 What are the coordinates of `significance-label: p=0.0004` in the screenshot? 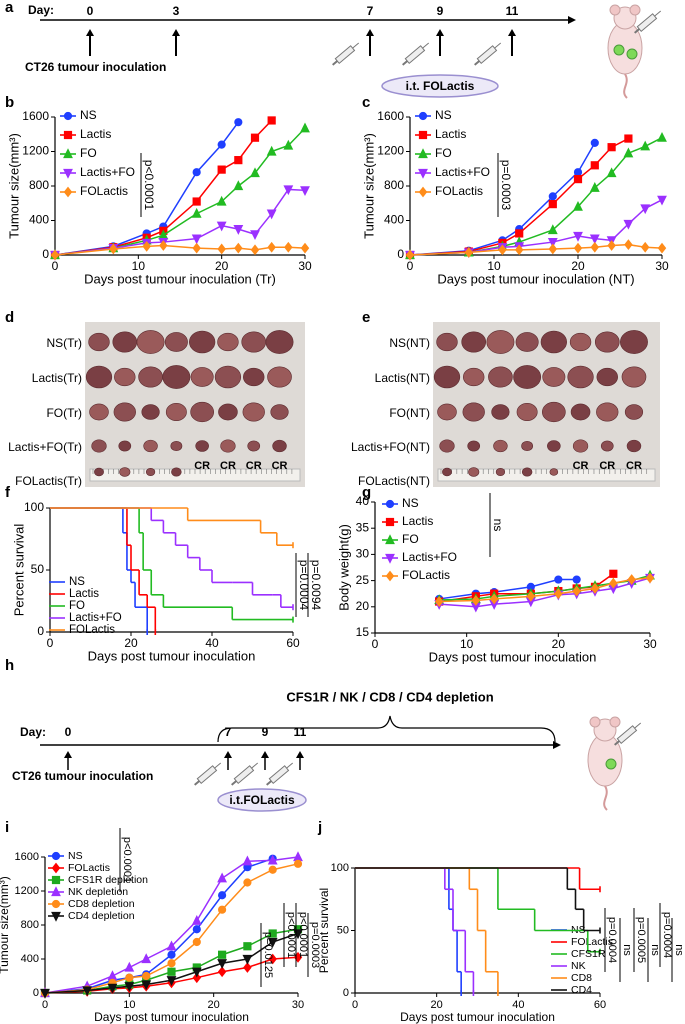 It's located at (612, 940).